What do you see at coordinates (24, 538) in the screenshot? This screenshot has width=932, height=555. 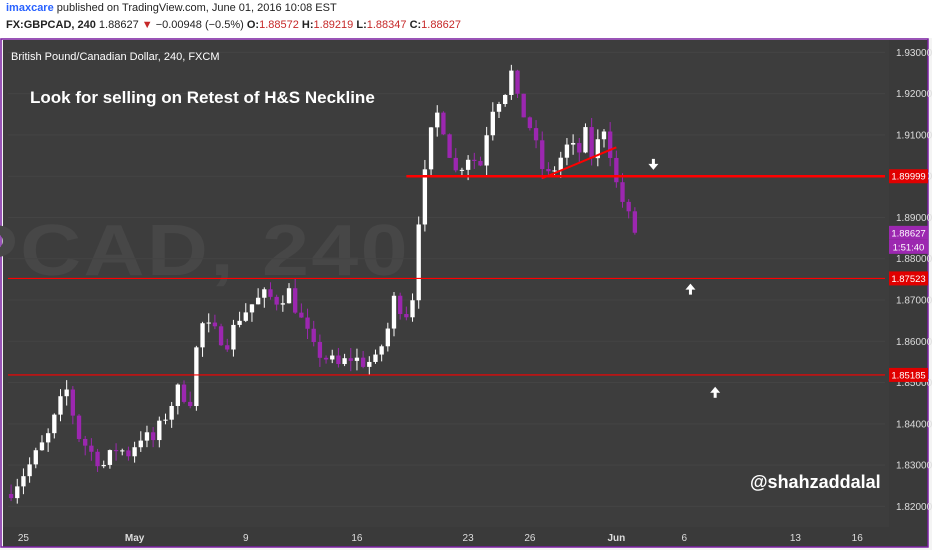 I see `x-tick-label: 25` at bounding box center [24, 538].